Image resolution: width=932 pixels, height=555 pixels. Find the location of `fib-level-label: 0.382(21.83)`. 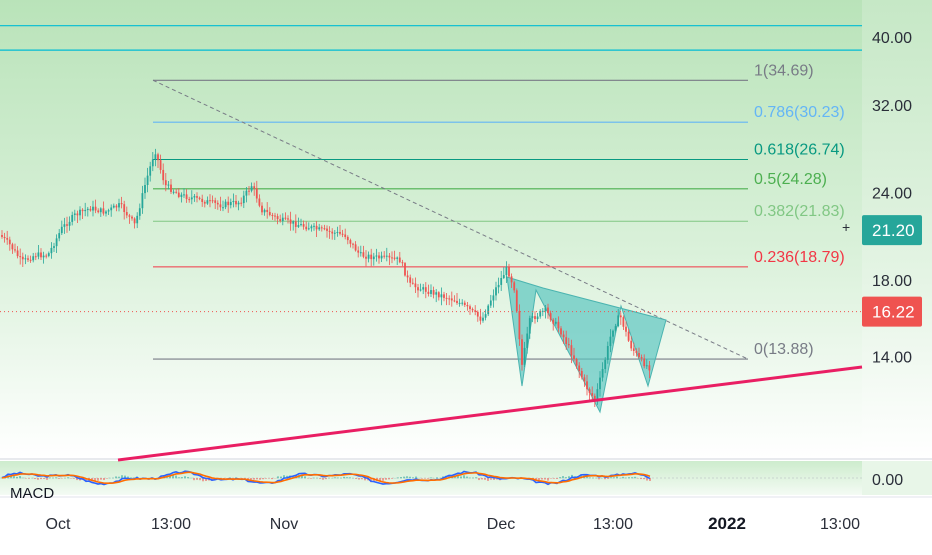

fib-level-label: 0.382(21.83) is located at coordinates (799, 211).